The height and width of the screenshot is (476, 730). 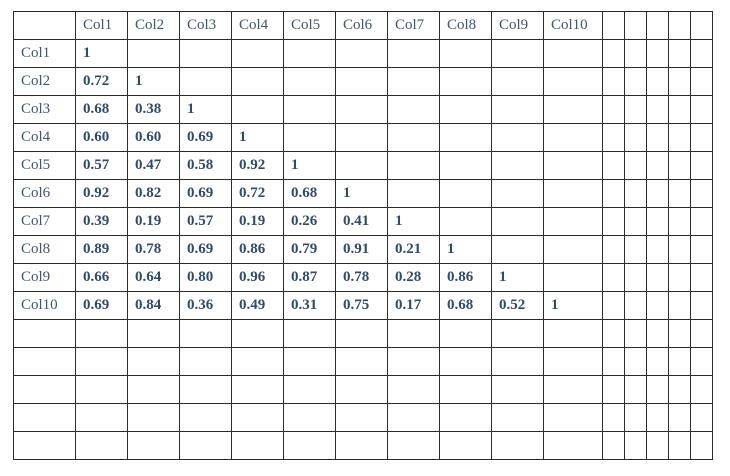 What do you see at coordinates (101, 193) in the screenshot?
I see `correlation-value: 0.92` at bounding box center [101, 193].